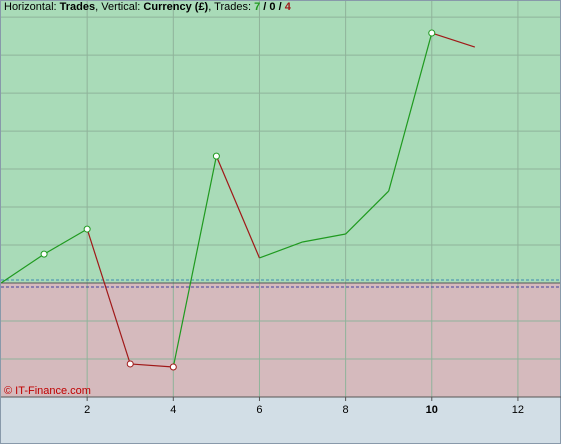 Image resolution: width=561 pixels, height=444 pixels. I want to click on title-part: , Trades:, so click(229, 7).